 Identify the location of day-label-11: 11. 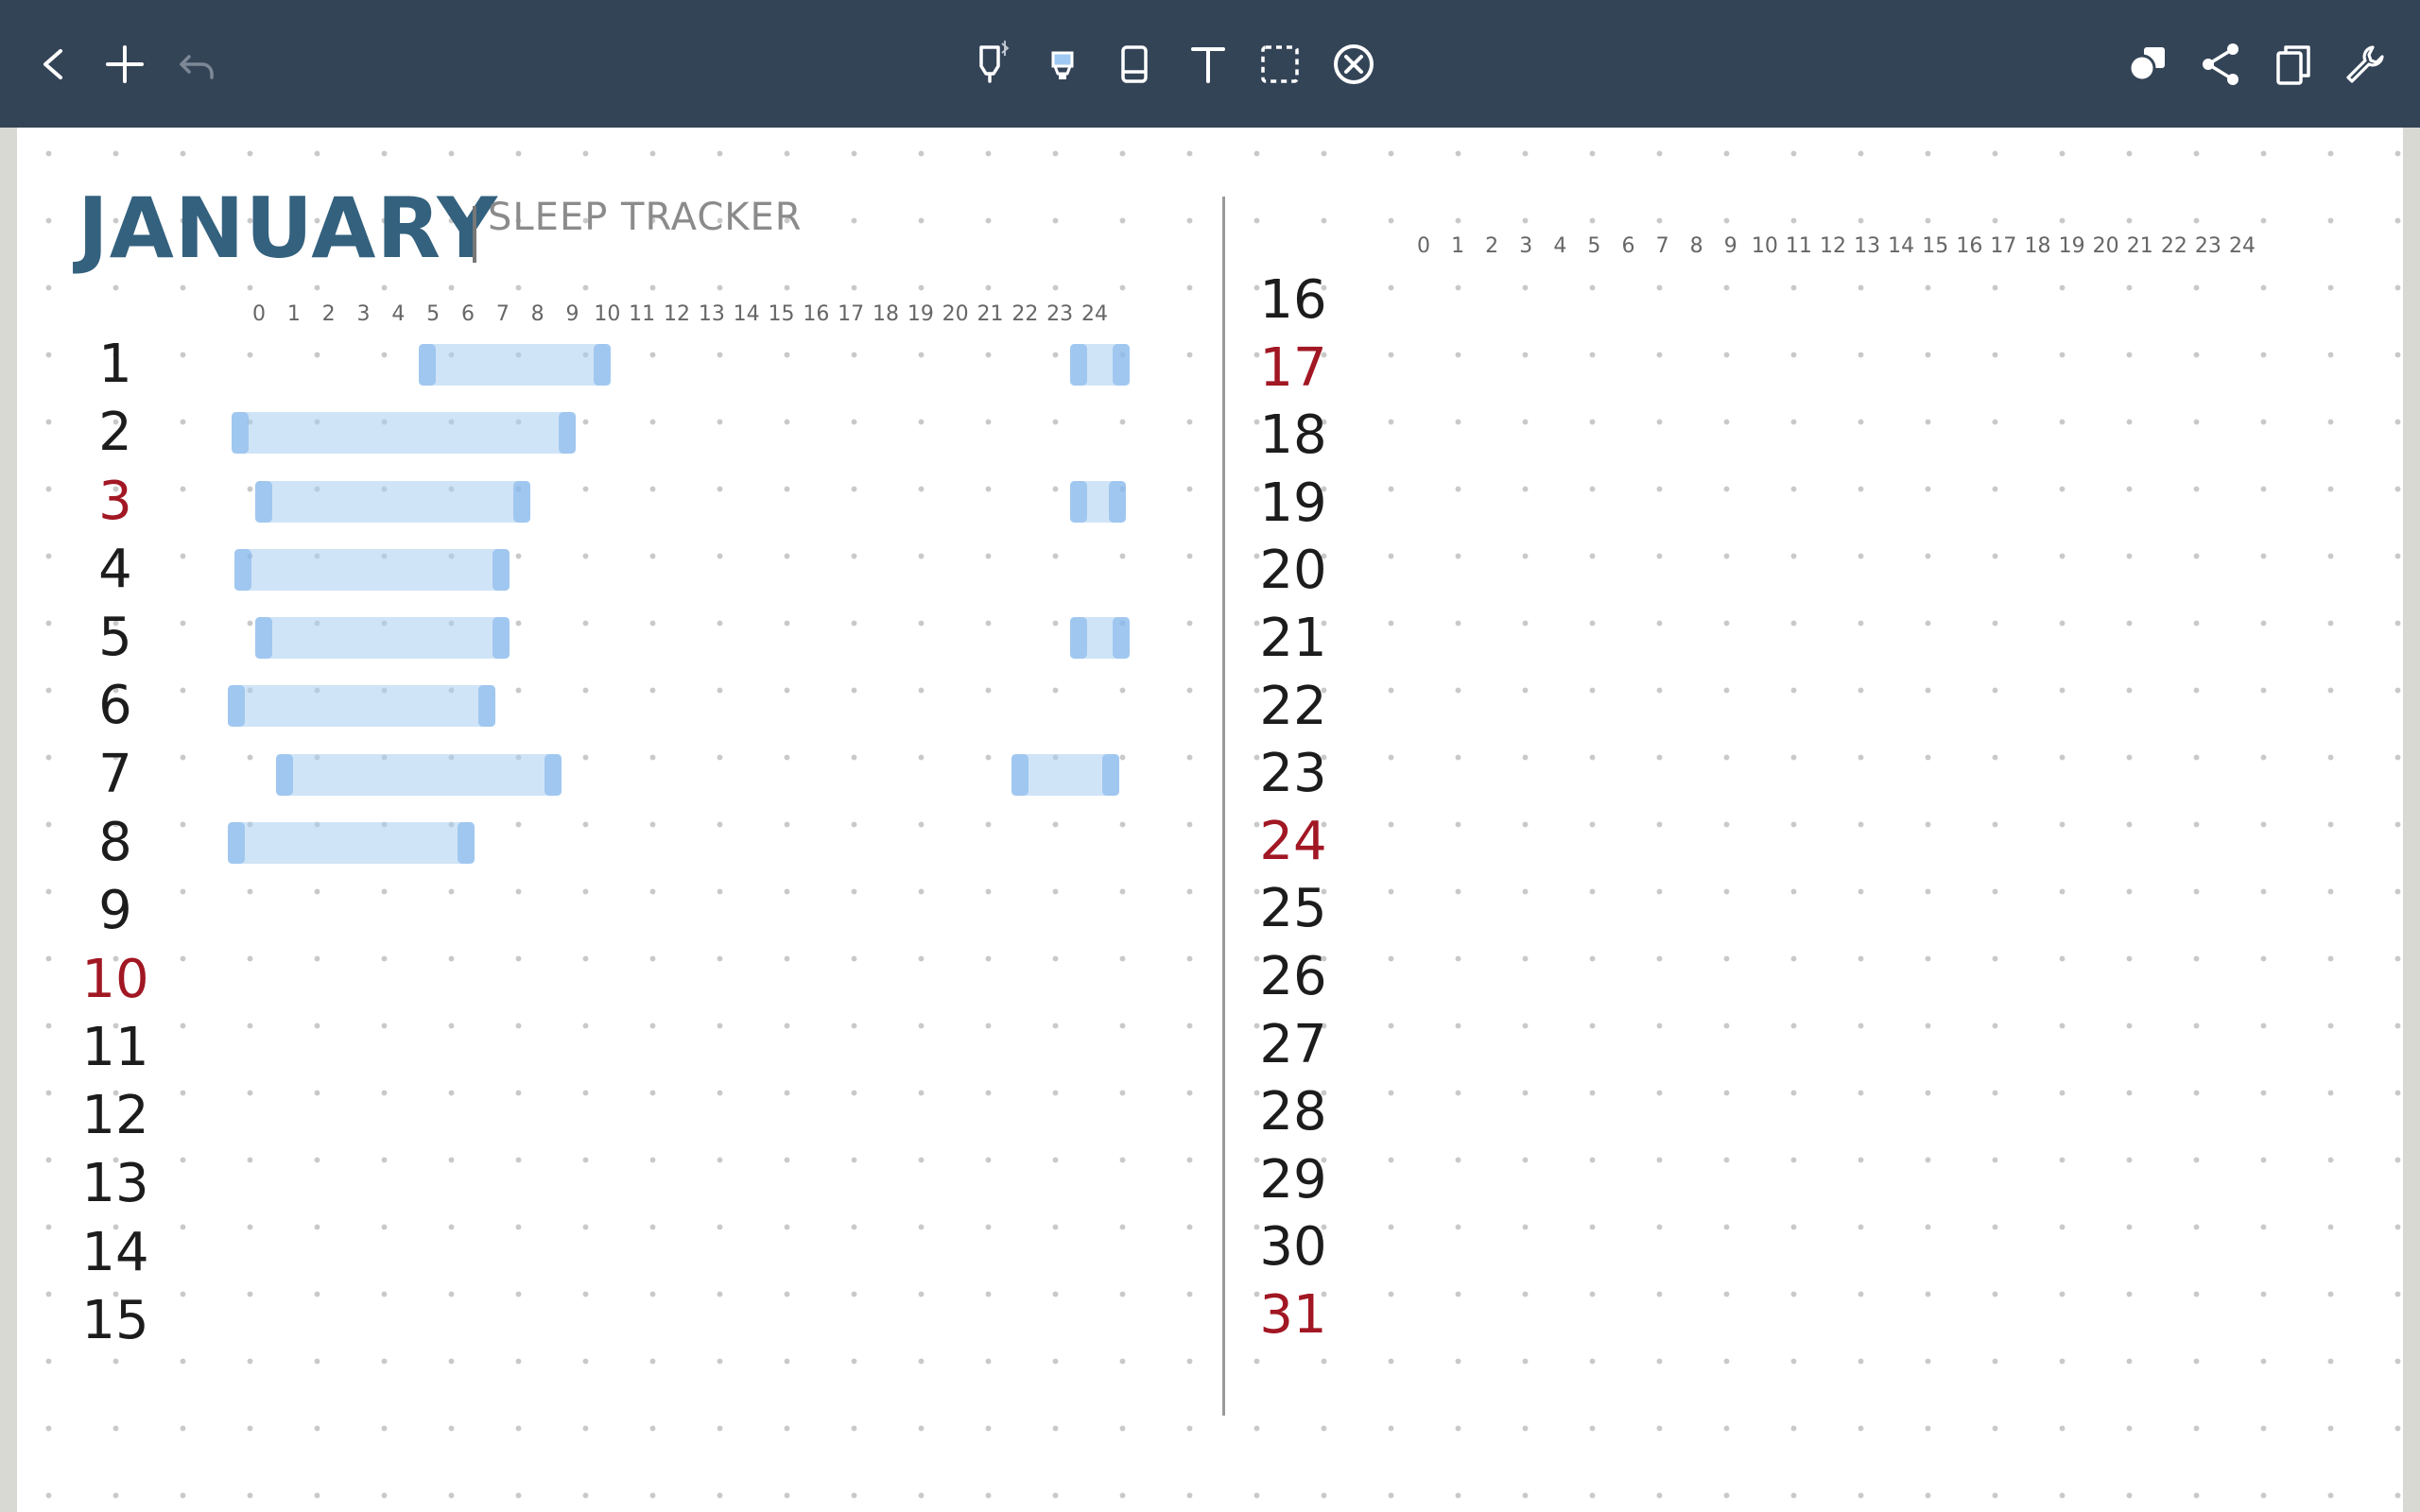
(115, 1047).